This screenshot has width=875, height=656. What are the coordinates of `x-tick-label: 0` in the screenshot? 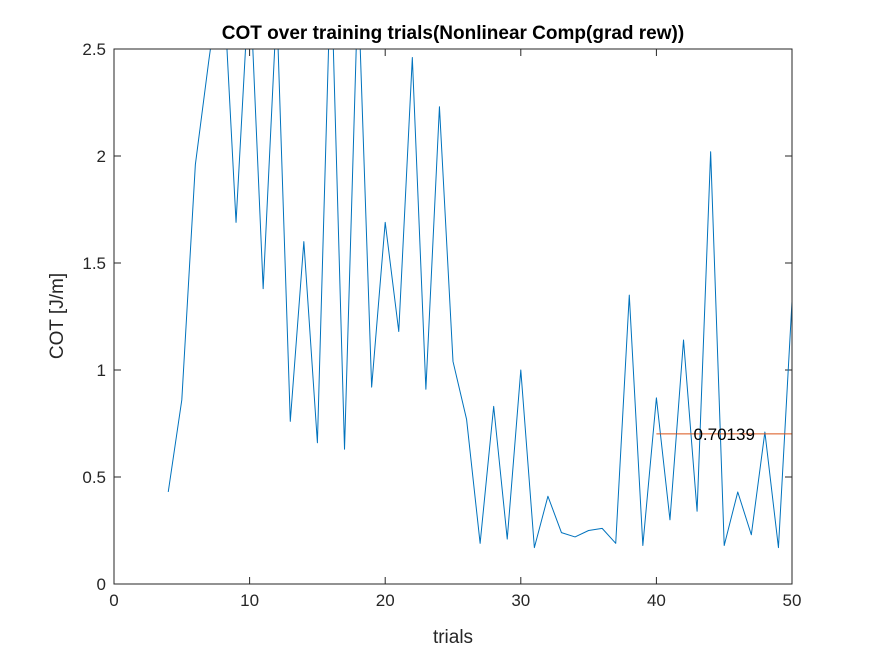 It's located at (113, 600).